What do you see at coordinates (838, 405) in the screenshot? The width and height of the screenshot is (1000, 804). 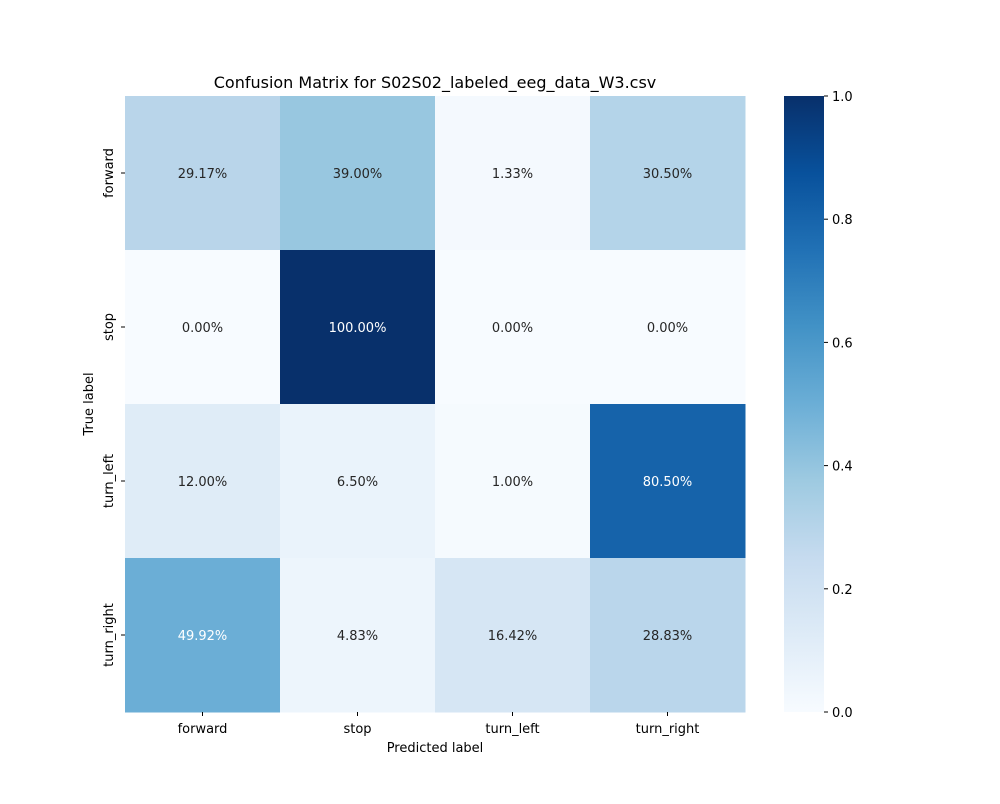 I see `colorbar-ticks: 0.0 0.2 0.4 0.6 0.8 1.0` at bounding box center [838, 405].